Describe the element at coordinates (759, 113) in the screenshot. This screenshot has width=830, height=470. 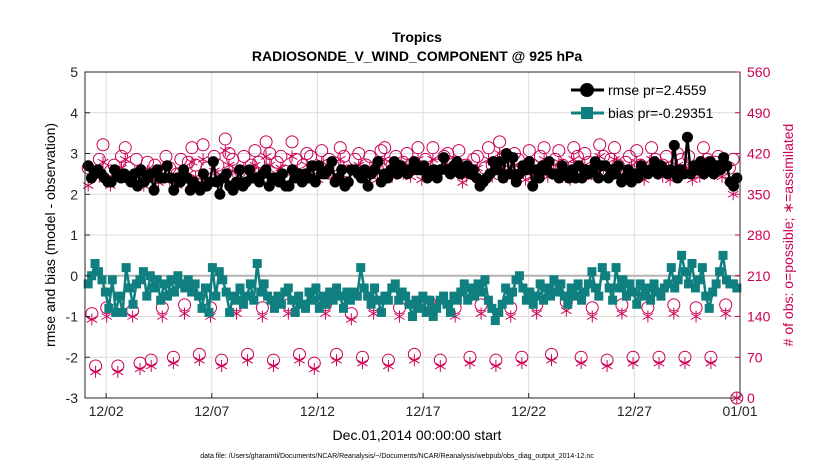
I see `y-right-tick-label: 490` at that location.